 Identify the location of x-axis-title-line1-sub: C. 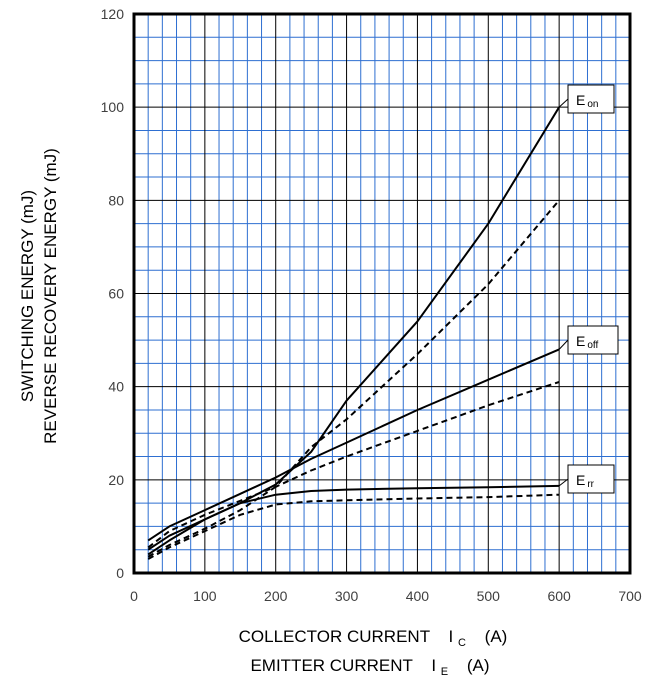
(462, 643).